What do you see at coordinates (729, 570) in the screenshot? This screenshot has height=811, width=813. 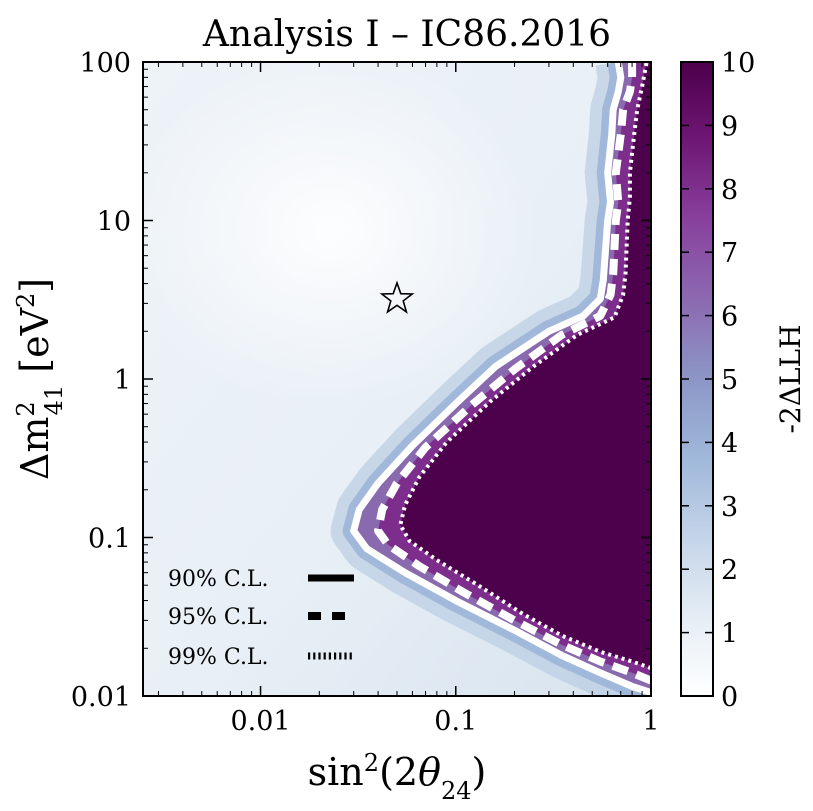 I see `colorbar-tick-label: 2` at bounding box center [729, 570].